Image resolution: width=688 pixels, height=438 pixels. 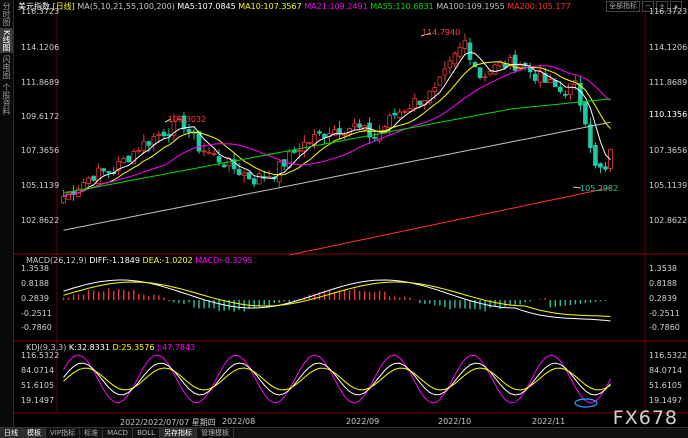 I want to click on left-price-tick: 105.1139, so click(x=40, y=185).